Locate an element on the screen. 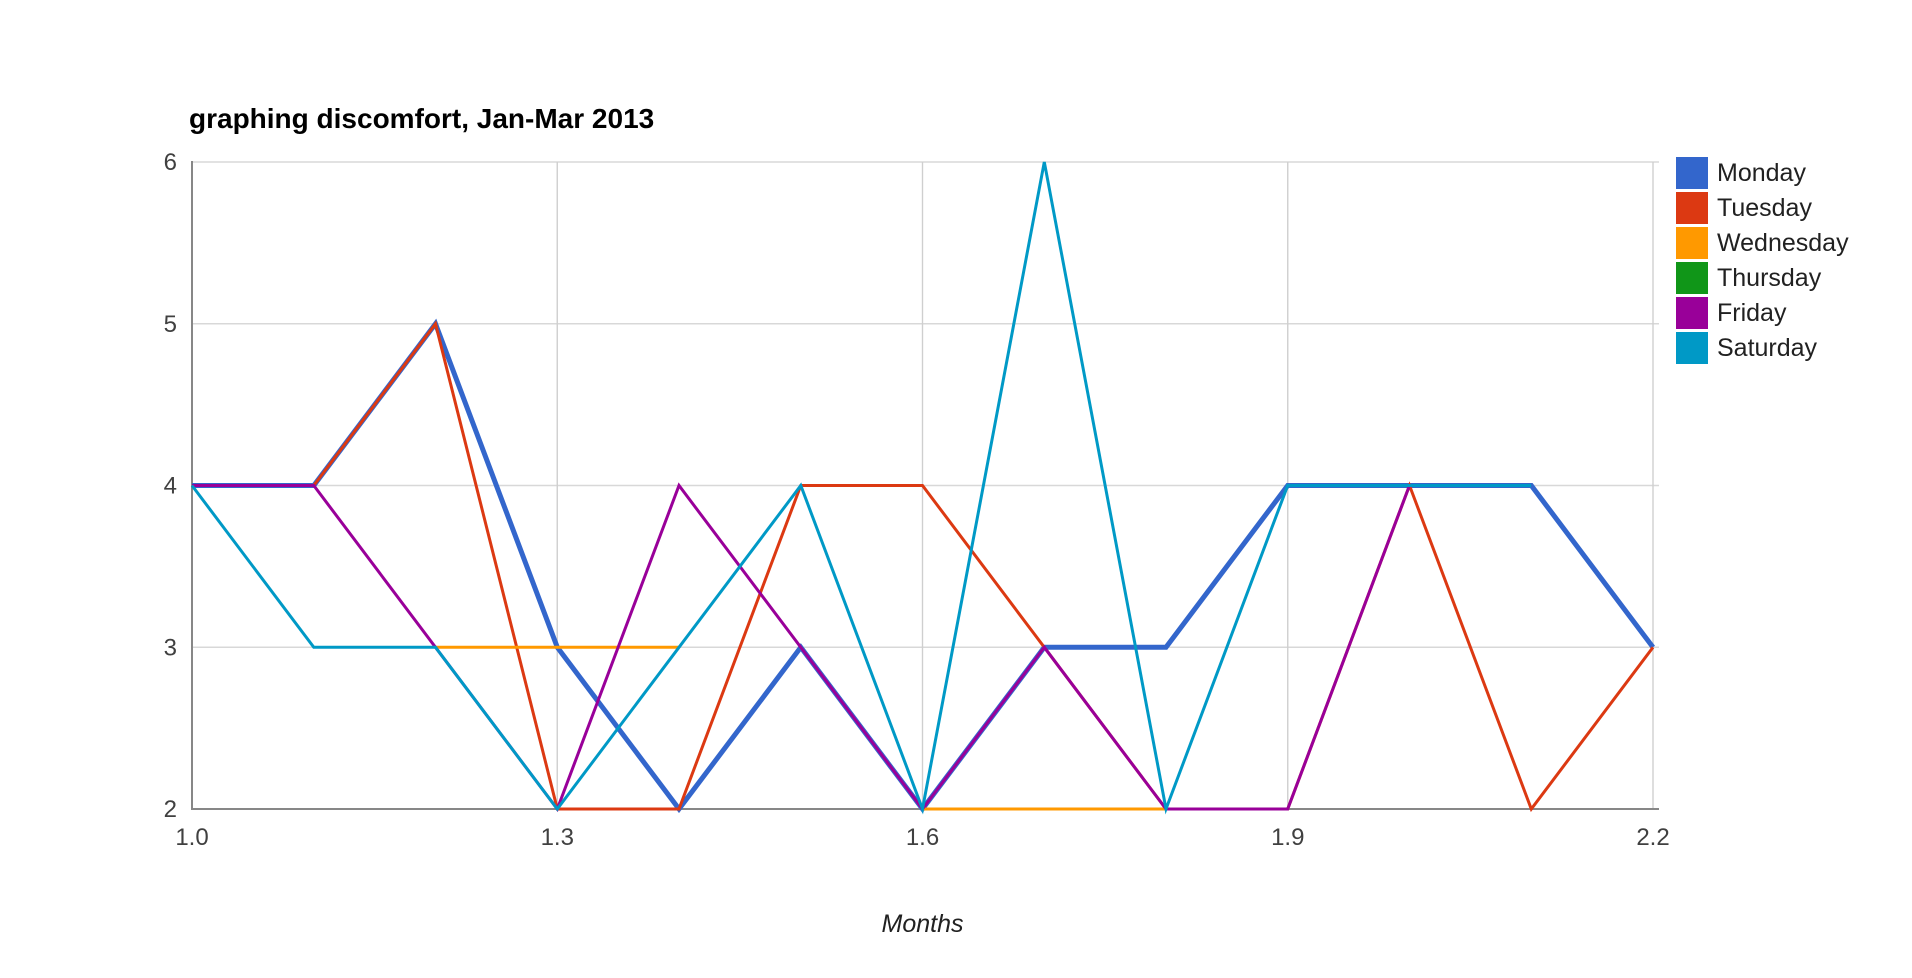  legend-swatch-friday is located at coordinates (1692, 313).